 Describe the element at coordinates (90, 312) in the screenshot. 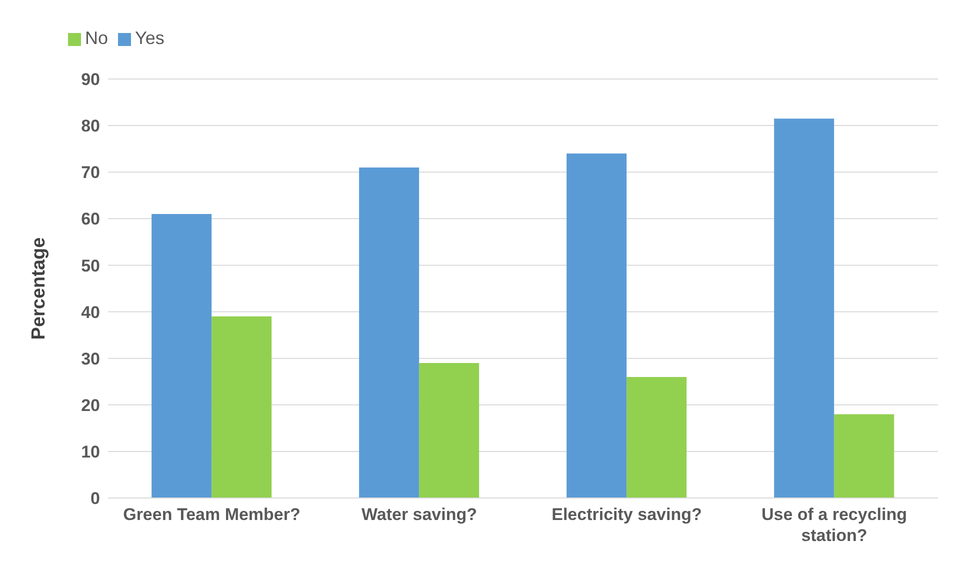

I see `y-tick-label: 40` at that location.